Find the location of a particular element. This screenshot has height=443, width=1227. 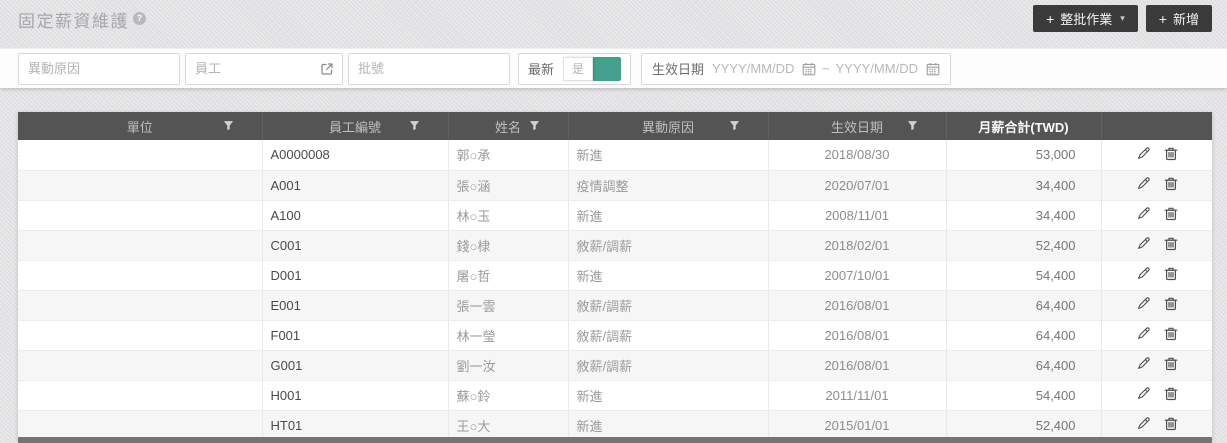

column-header-reason: 異動原因 is located at coordinates (668, 126).